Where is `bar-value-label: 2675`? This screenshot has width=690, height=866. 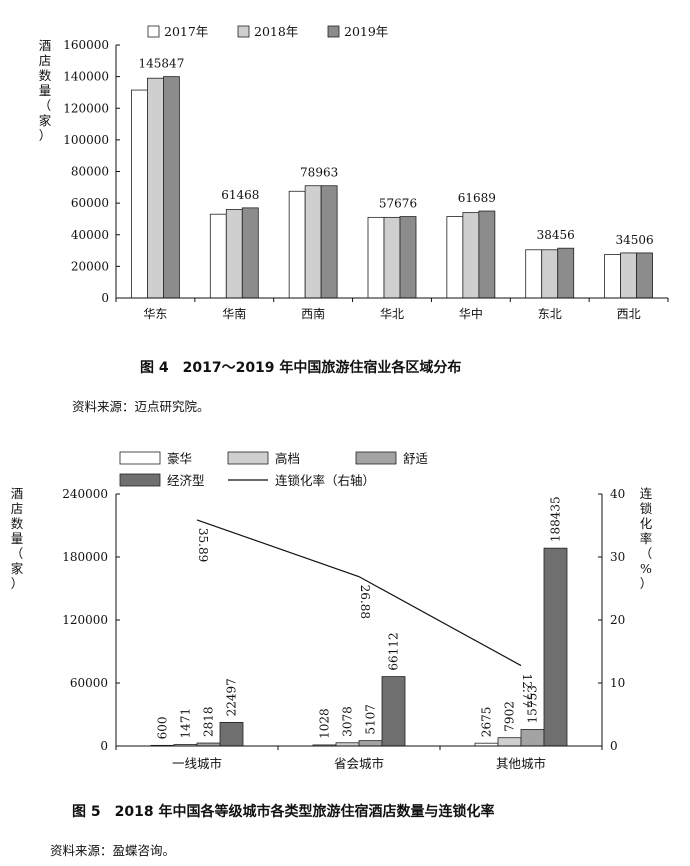
bar-value-label: 2675 is located at coordinates (487, 722).